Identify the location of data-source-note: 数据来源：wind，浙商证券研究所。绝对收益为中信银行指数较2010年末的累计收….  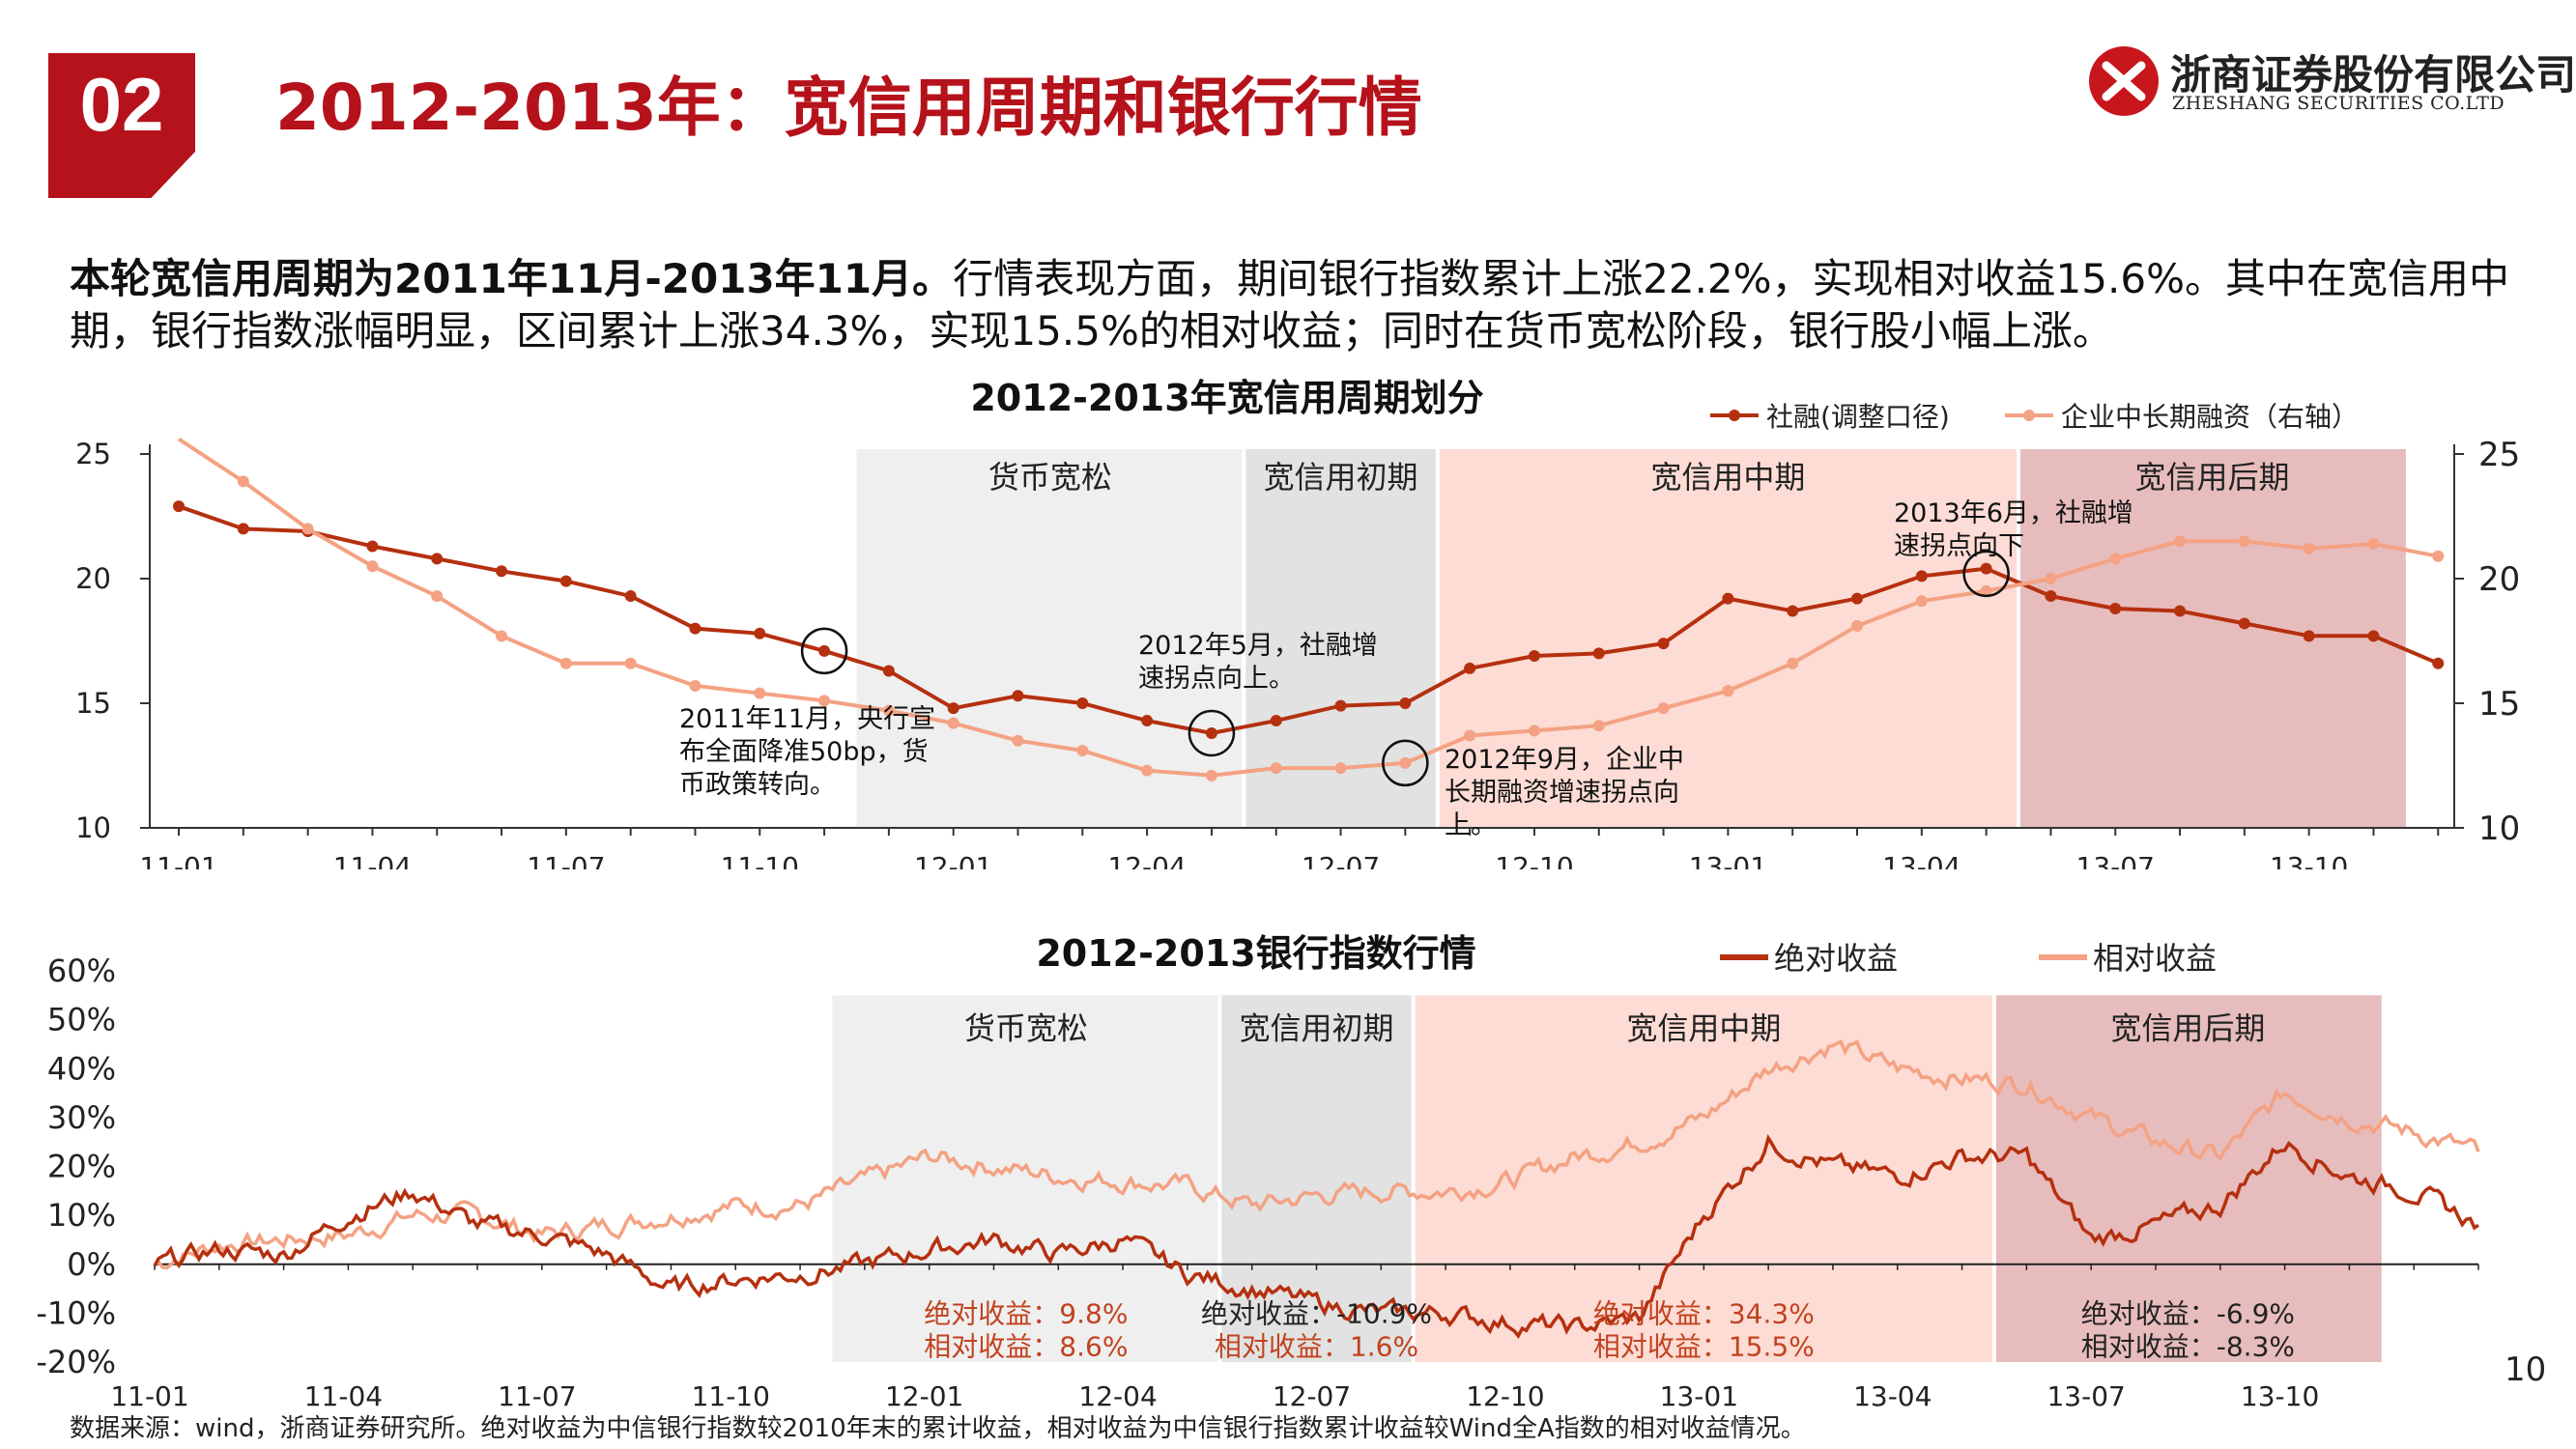
(938, 1428).